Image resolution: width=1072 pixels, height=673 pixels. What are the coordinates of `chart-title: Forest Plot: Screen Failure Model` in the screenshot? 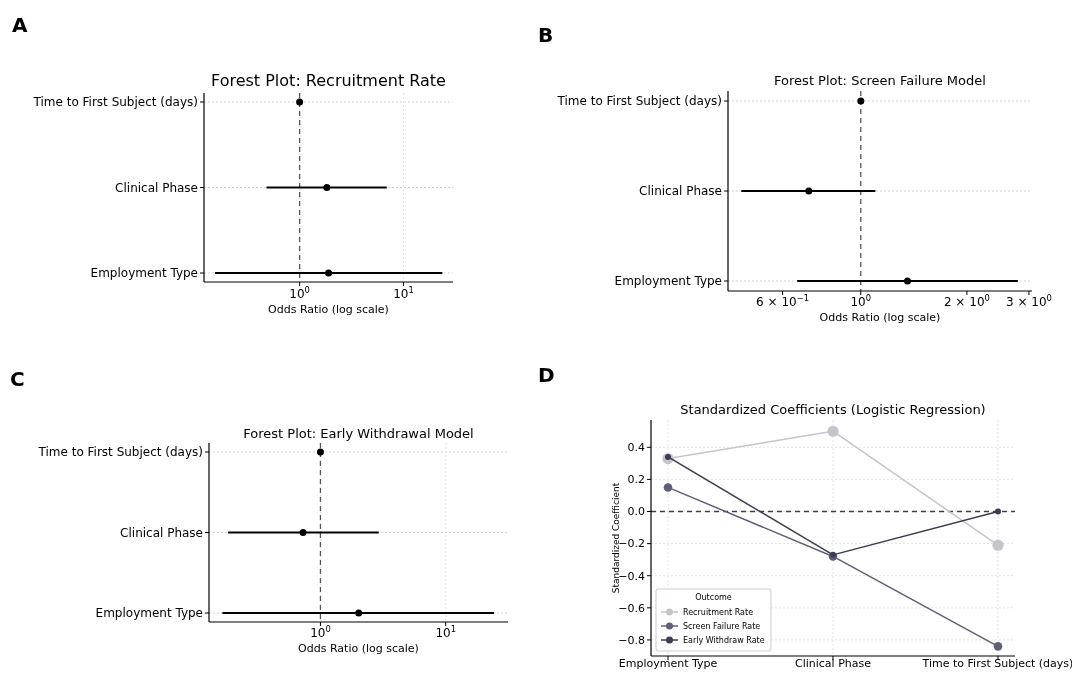 It's located at (880, 80).